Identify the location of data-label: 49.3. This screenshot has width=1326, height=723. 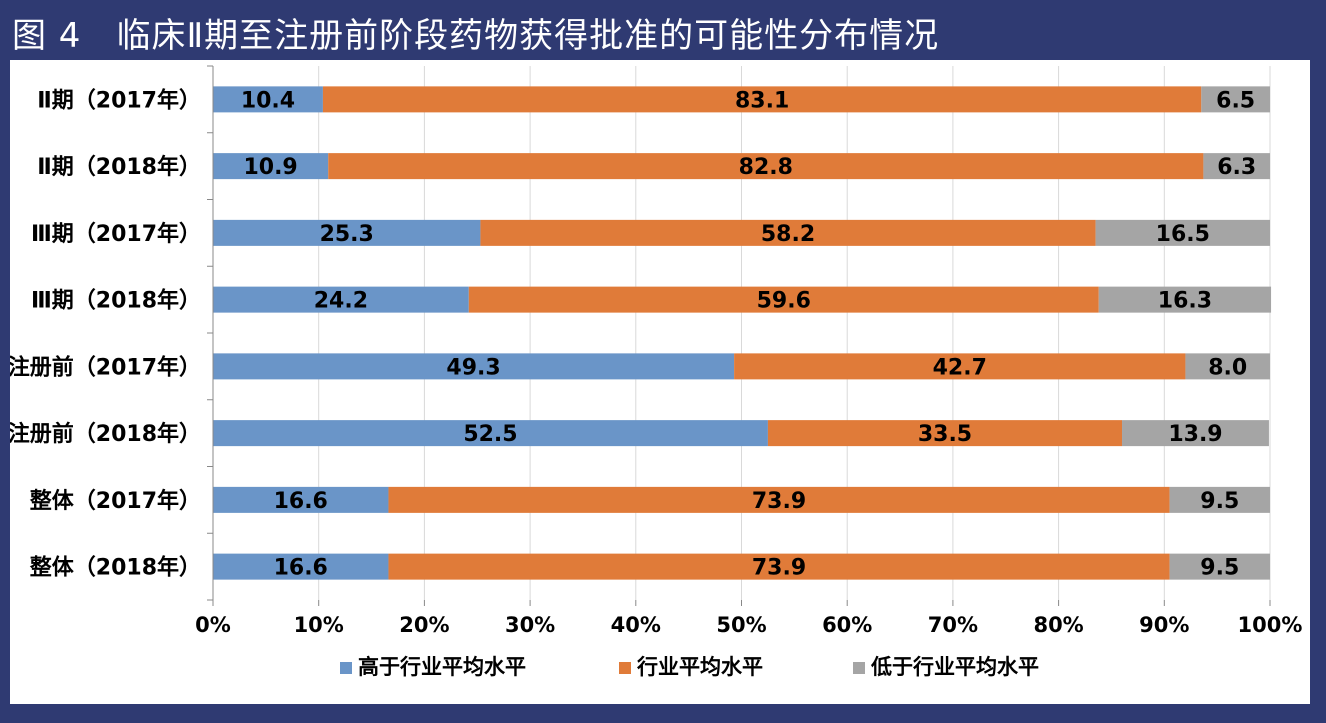
(473, 367).